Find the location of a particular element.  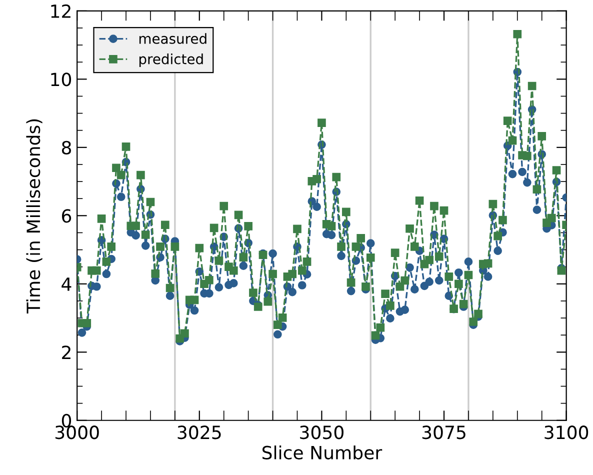

x-tick-label: 3075 is located at coordinates (444, 433).